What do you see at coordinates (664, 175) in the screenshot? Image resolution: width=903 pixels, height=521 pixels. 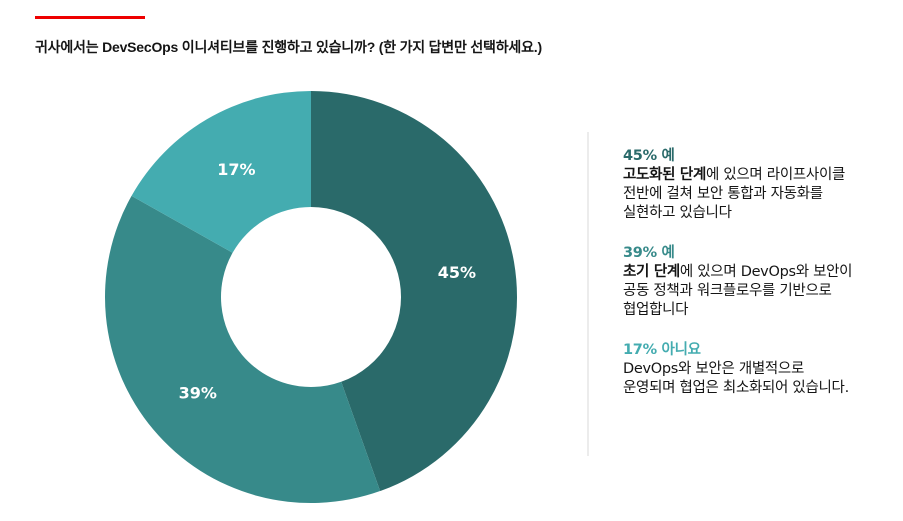 I see `legend-bold-text: 고도화된 단계` at bounding box center [664, 175].